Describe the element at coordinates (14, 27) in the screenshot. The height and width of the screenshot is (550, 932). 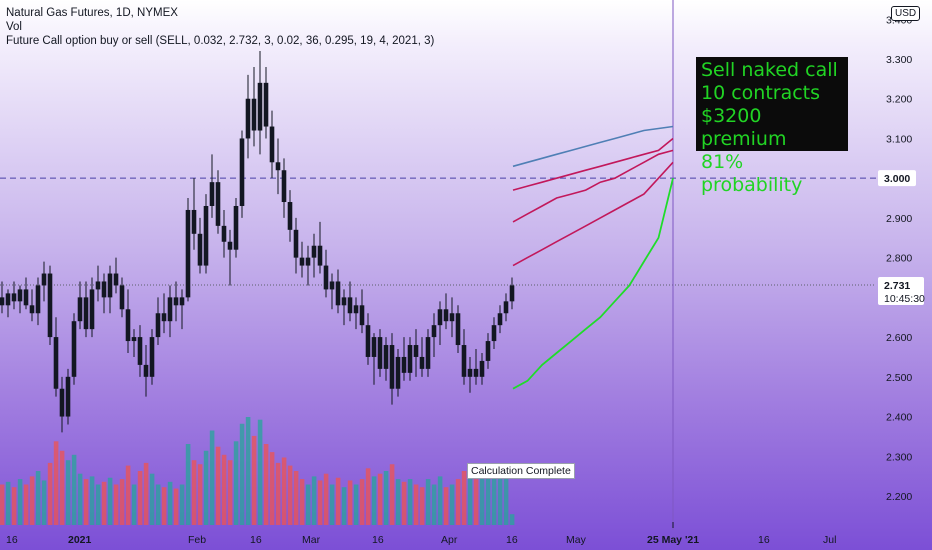
I see `volume-label: Vol` at that location.